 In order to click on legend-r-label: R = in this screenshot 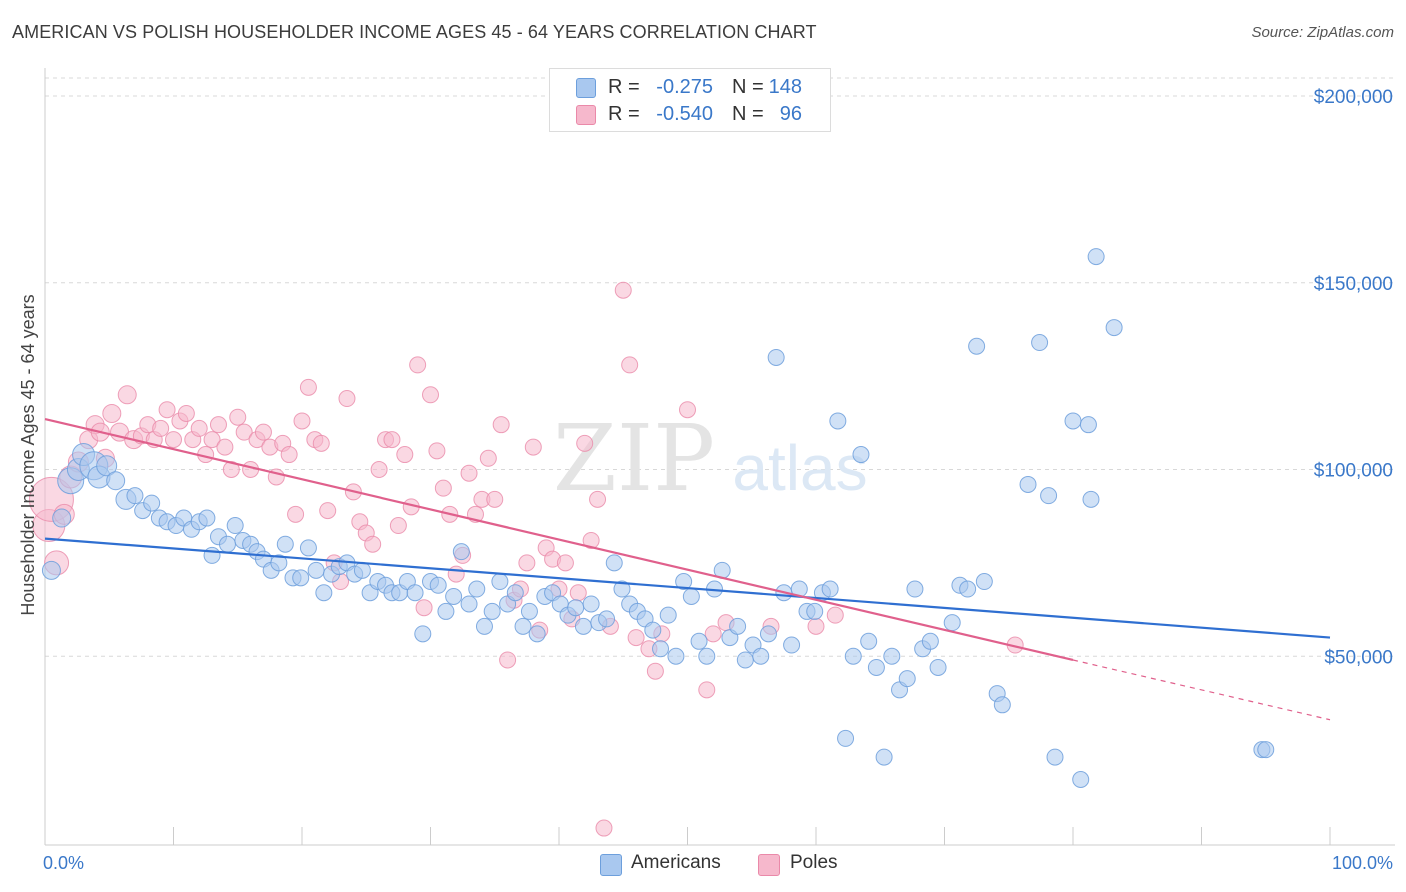, I will do `click(624, 87)`.